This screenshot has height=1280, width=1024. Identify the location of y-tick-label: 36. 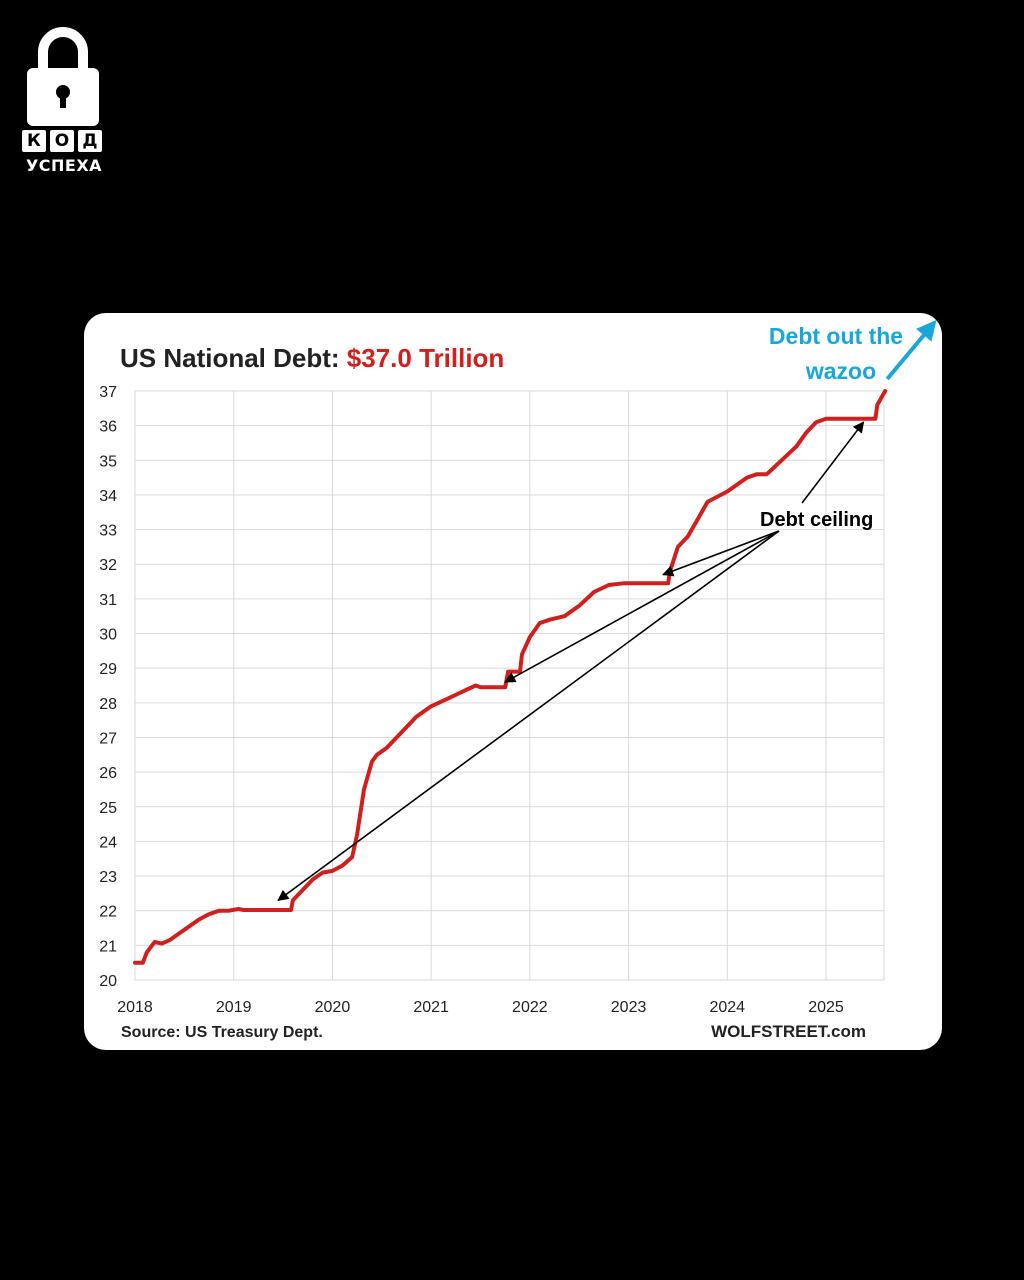
(108, 427).